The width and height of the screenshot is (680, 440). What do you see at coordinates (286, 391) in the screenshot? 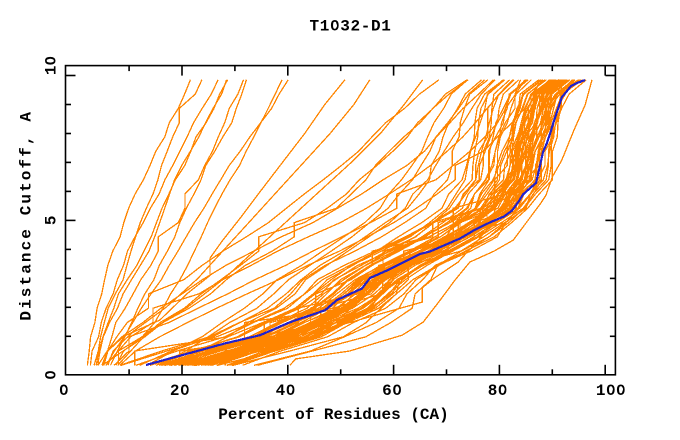
I see `svg-text: 40` at bounding box center [286, 391].